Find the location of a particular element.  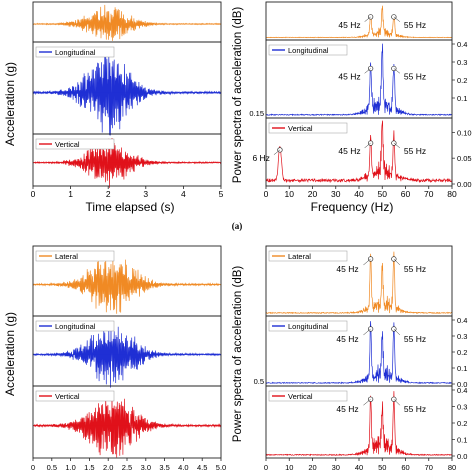

a-spectrum-lateral-peak-label: 45 Hz is located at coordinates (349, 25).